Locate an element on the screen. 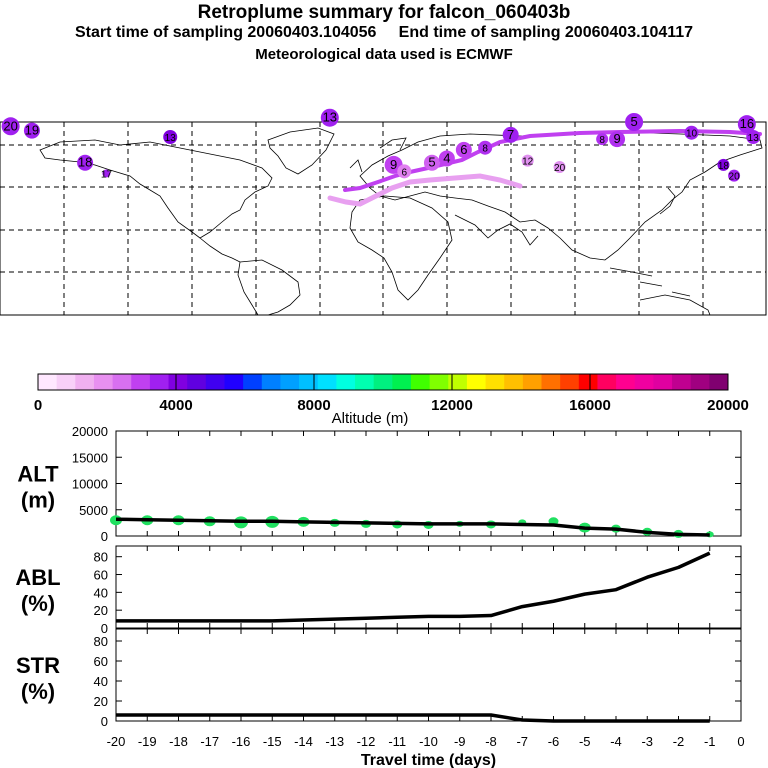 The image size is (768, 768). colorbar-tick-label: 4000 is located at coordinates (175, 405).